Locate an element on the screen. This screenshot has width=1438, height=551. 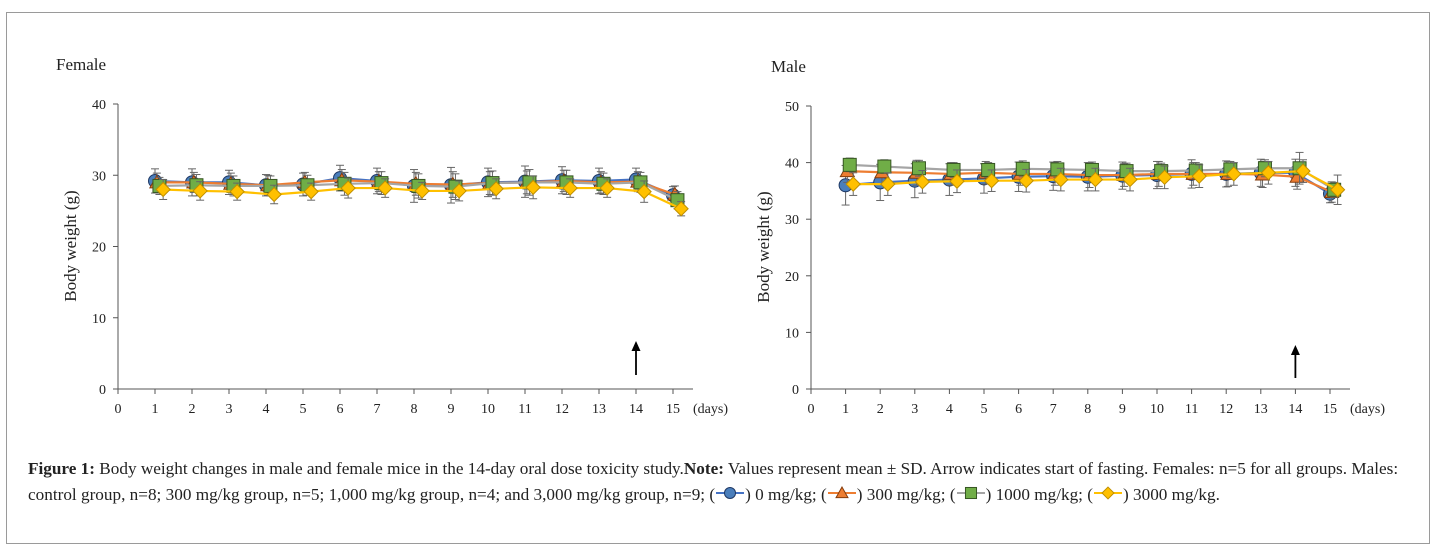
male-y-tick-label: 30 is located at coordinates (792, 220).